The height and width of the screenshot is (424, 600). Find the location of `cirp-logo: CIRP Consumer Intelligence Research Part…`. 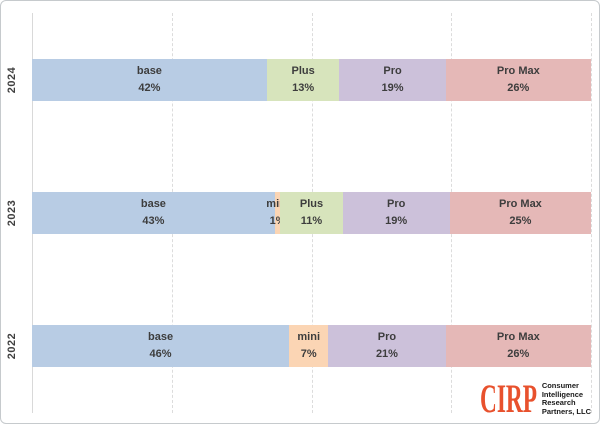

cirp-logo: CIRP Consumer Intelligence Research Part… is located at coordinates (535, 399).